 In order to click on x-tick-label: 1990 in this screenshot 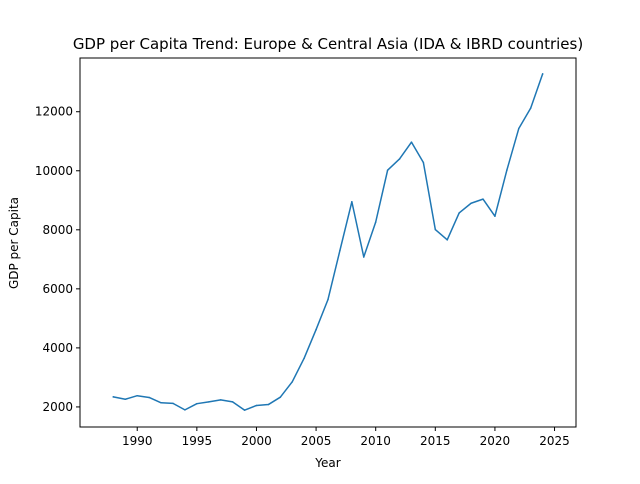, I will do `click(137, 441)`.